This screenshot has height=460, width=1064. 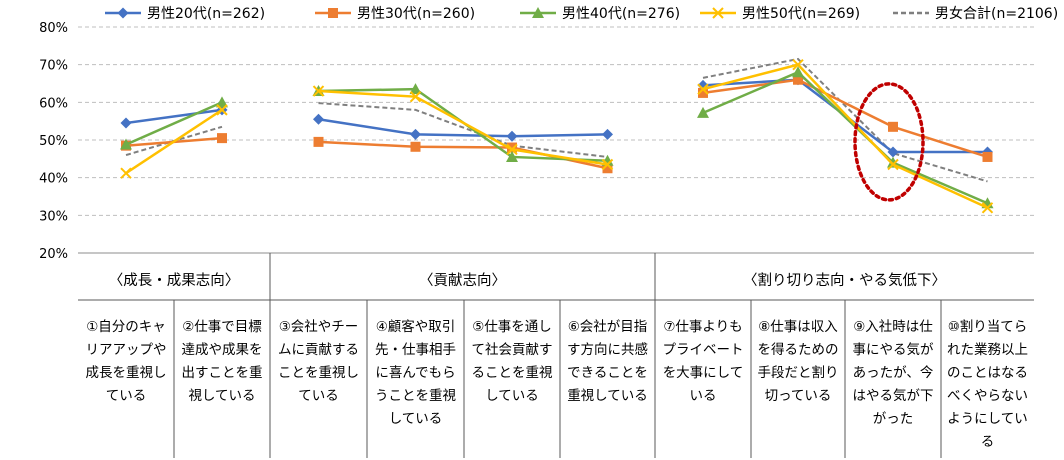 I want to click on category-label-line: 成長を重視し, so click(x=126, y=373).